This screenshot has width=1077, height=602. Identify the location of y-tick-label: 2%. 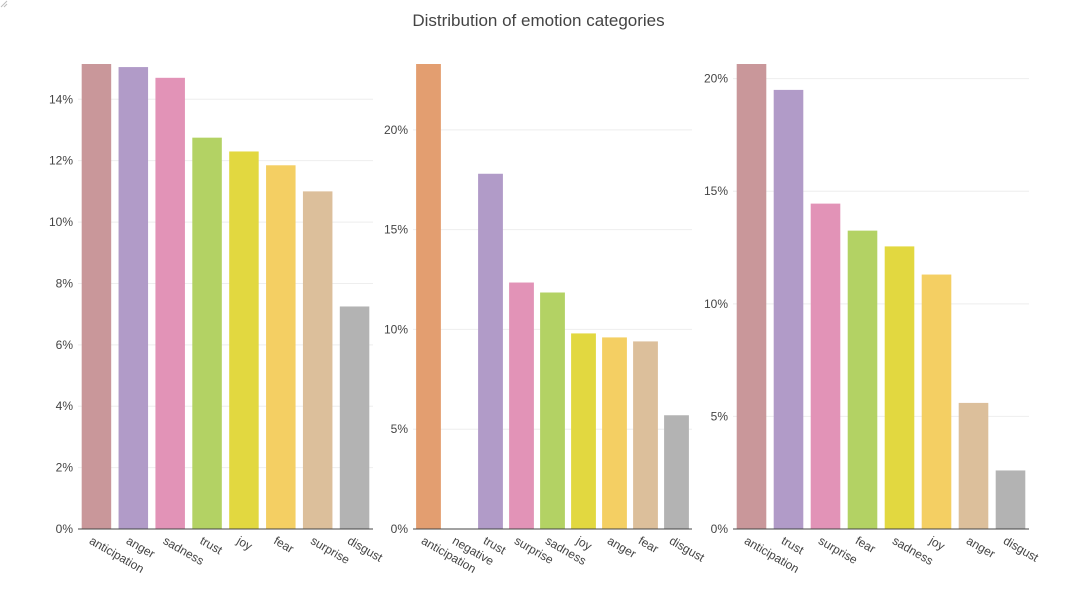
(65, 468).